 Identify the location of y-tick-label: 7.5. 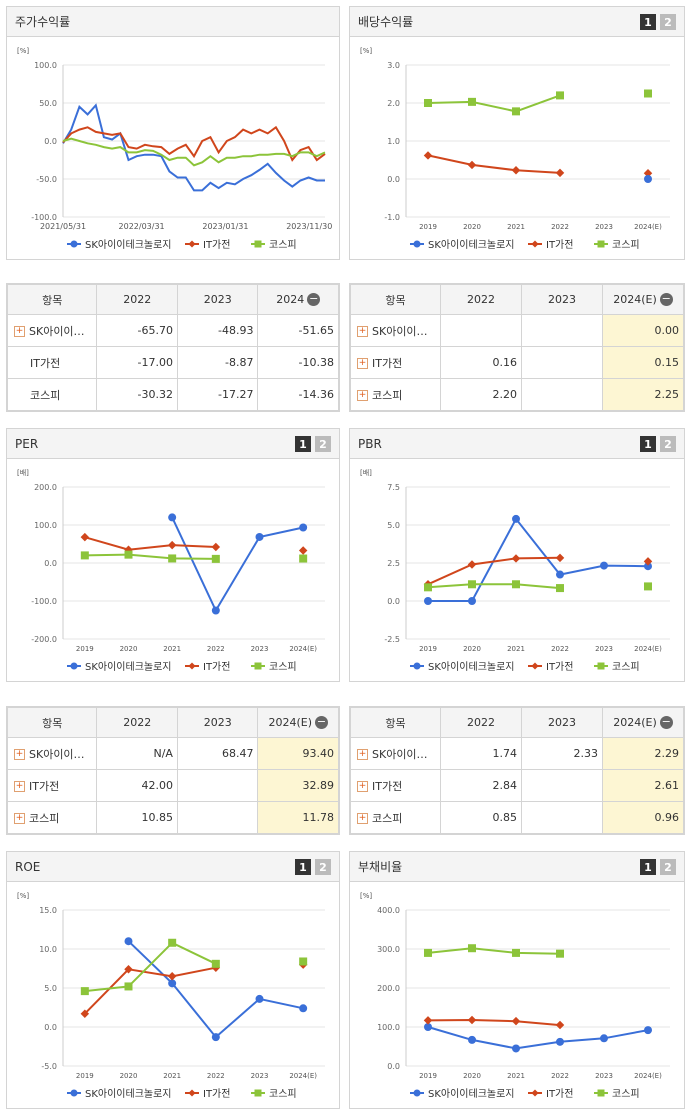
(393, 487).